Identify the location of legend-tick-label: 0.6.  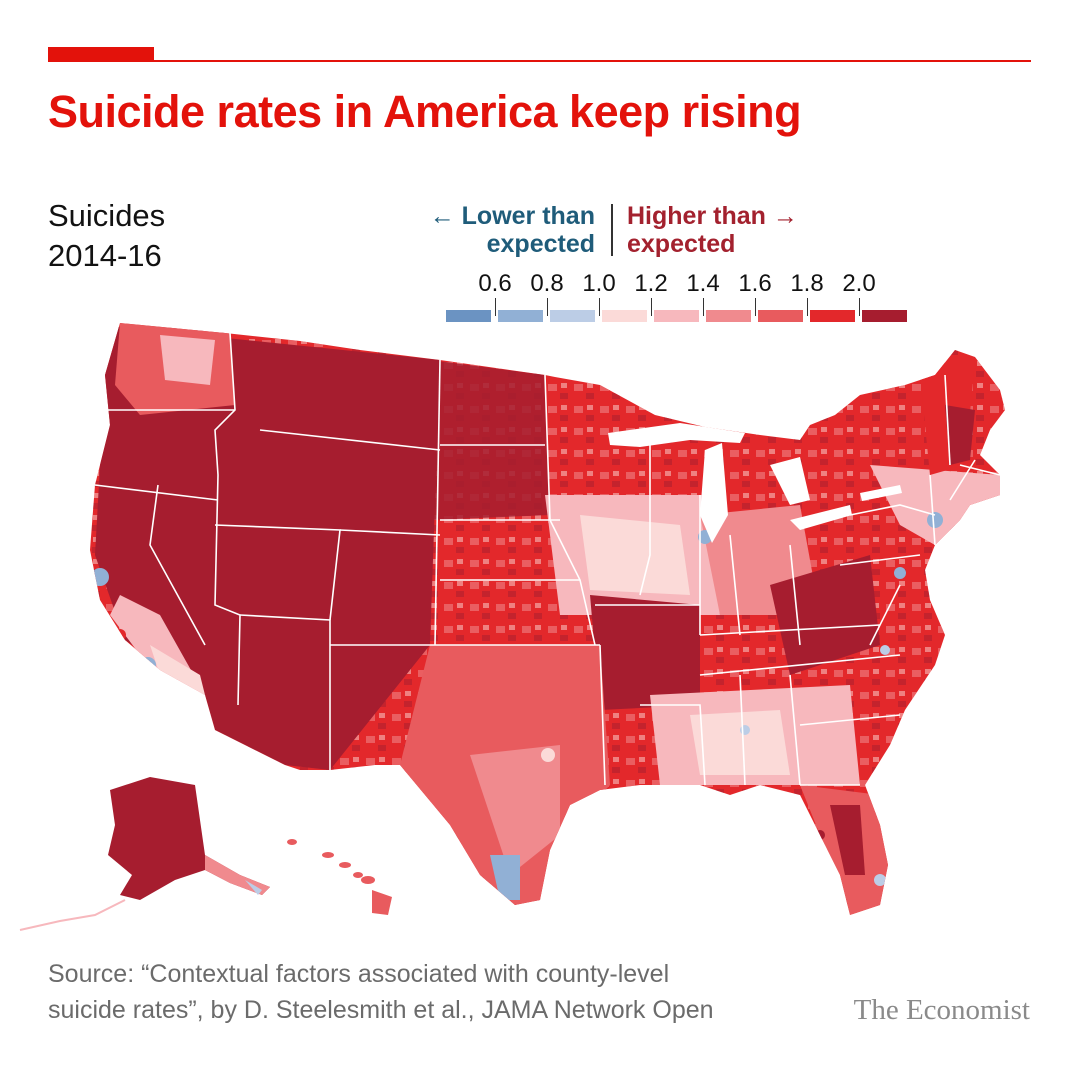
(495, 283).